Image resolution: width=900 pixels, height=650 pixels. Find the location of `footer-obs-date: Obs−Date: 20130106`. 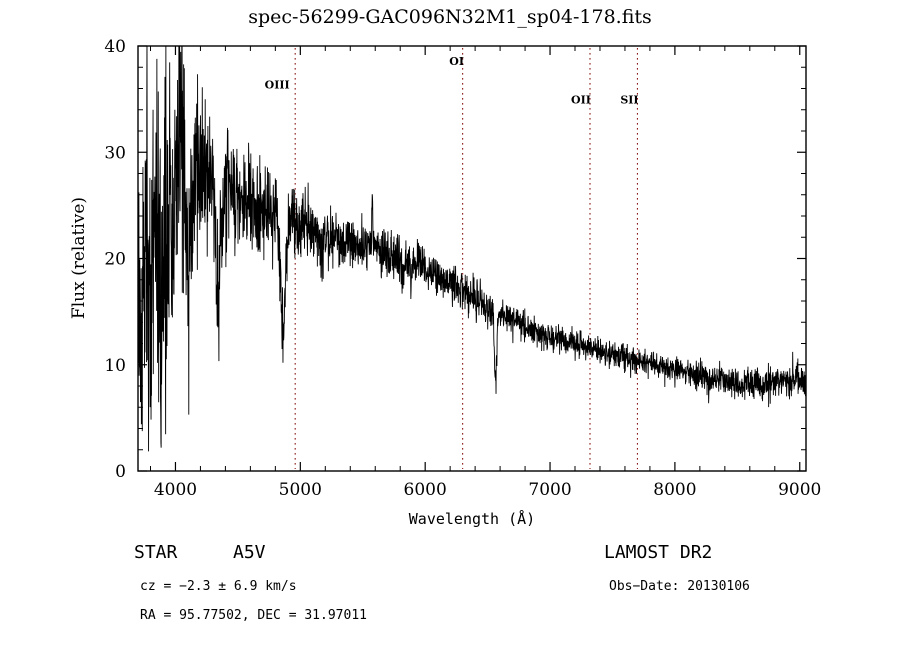

footer-obs-date: Obs−Date: 20130106 is located at coordinates (679, 586).